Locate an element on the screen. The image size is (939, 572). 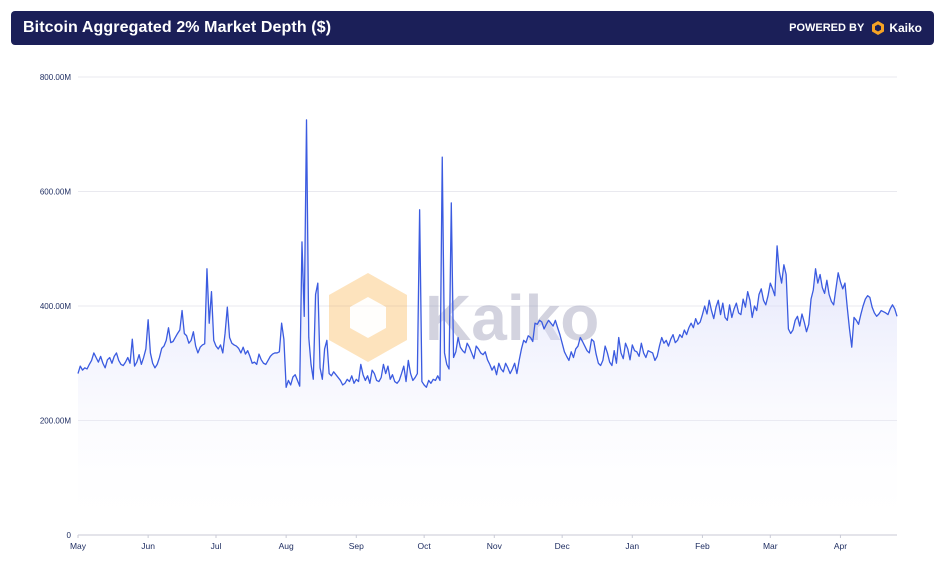
powered-by-label: POWERED BY is located at coordinates (827, 28).